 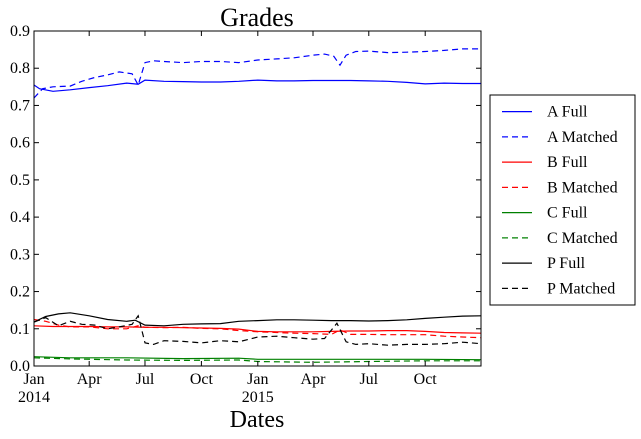 I want to click on y-tick-label: 0.3, so click(x=20, y=254).